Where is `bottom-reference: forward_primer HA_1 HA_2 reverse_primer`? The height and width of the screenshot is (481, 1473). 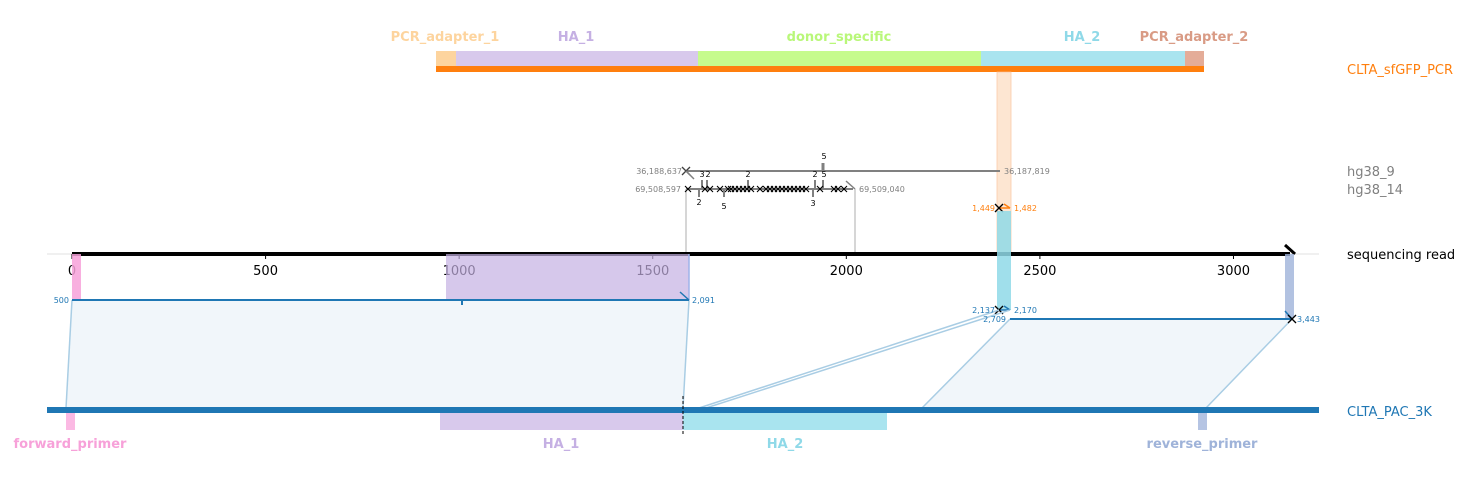 bottom-reference: forward_primer HA_1 HA_2 reverse_primer is located at coordinates (666, 424).